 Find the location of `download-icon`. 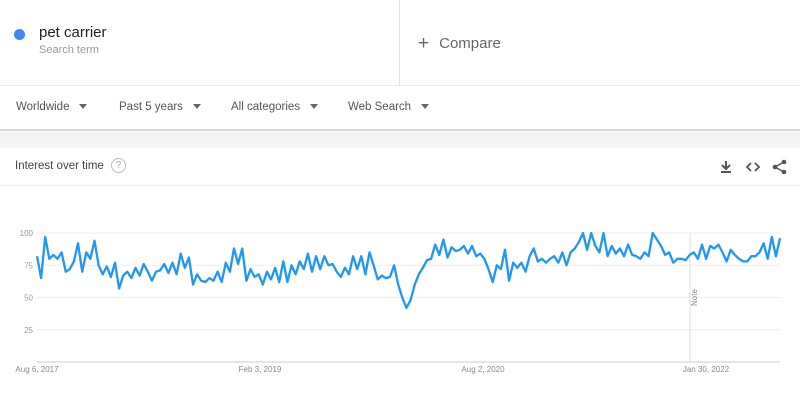

download-icon is located at coordinates (726, 167).